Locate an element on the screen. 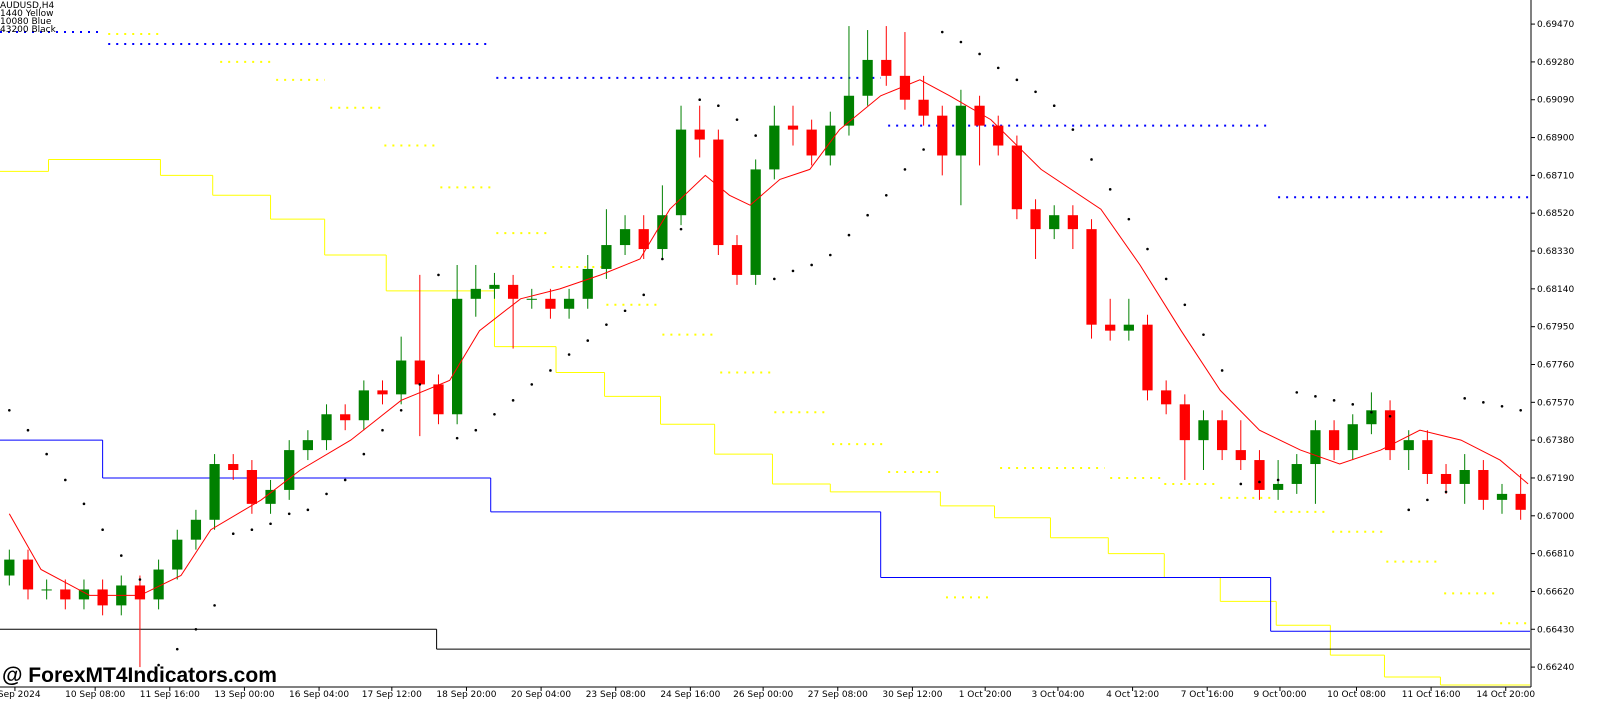 Image resolution: width=1600 pixels, height=716 pixels. x-tick-label: 7 Oct 16:00 is located at coordinates (1207, 695).